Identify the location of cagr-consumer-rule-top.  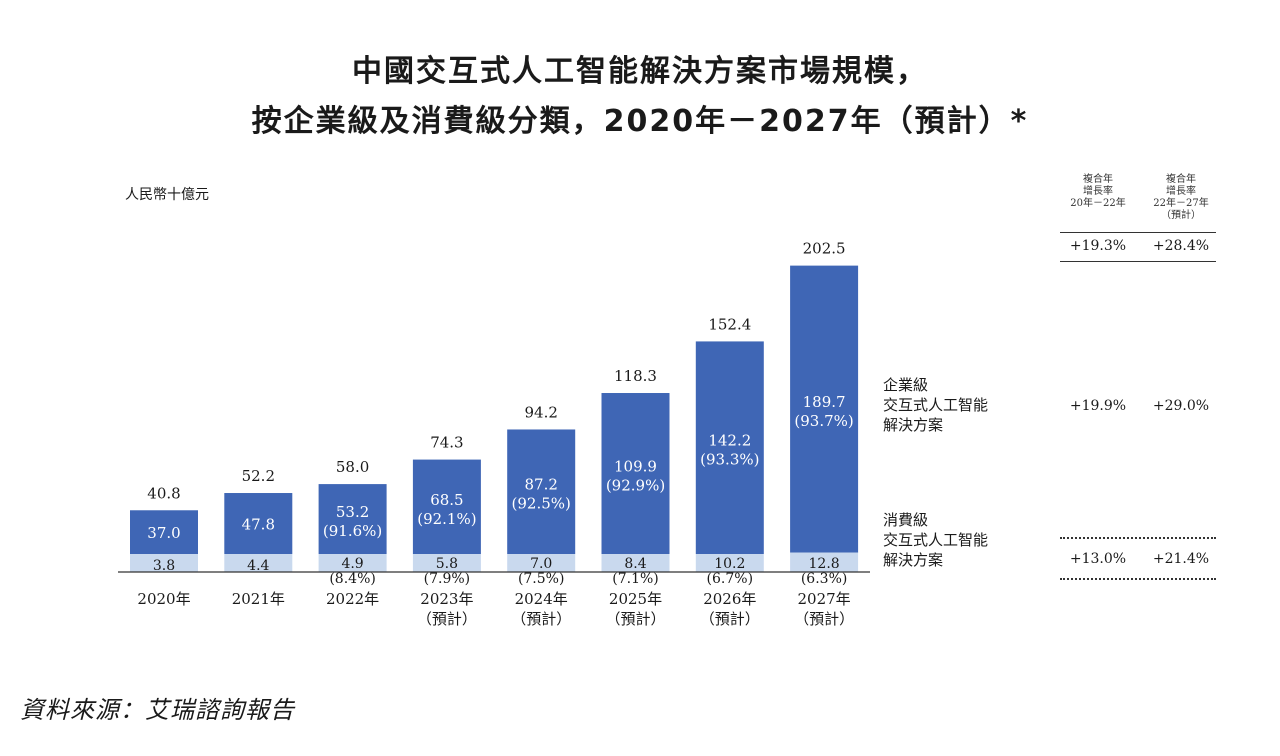
(1138, 538).